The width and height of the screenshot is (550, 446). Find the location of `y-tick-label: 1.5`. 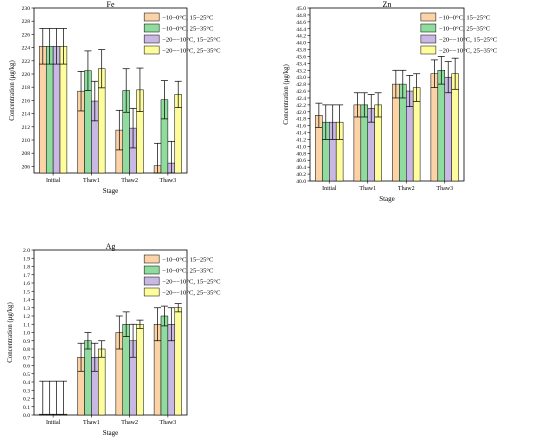

y-tick-label: 1.5 is located at coordinates (26, 292).